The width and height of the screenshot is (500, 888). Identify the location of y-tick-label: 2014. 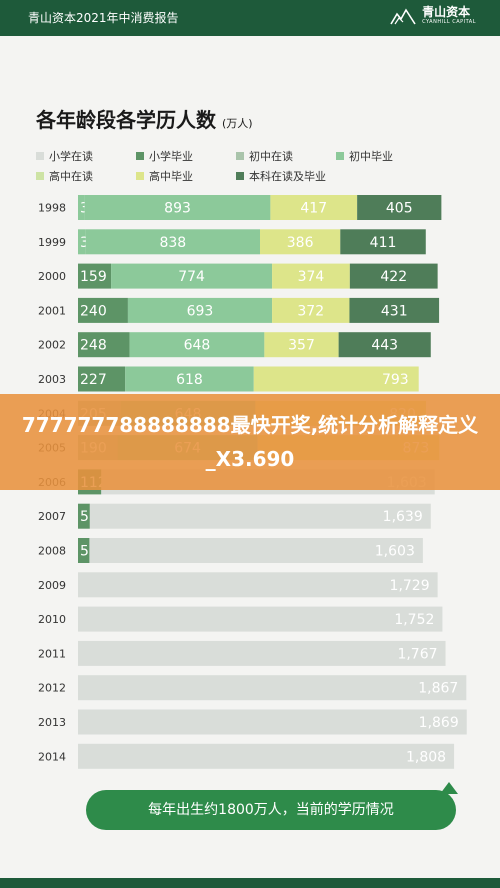
(52, 756).